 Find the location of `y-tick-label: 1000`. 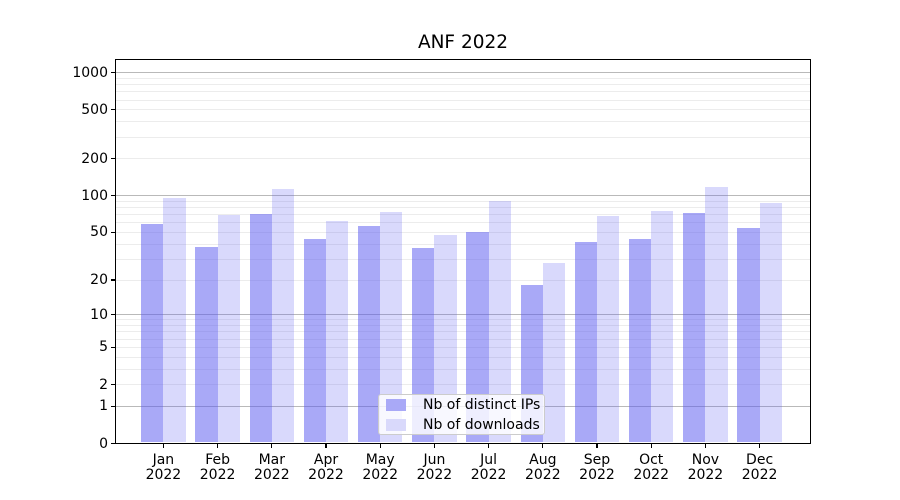

y-tick-label: 1000 is located at coordinates (90, 72).